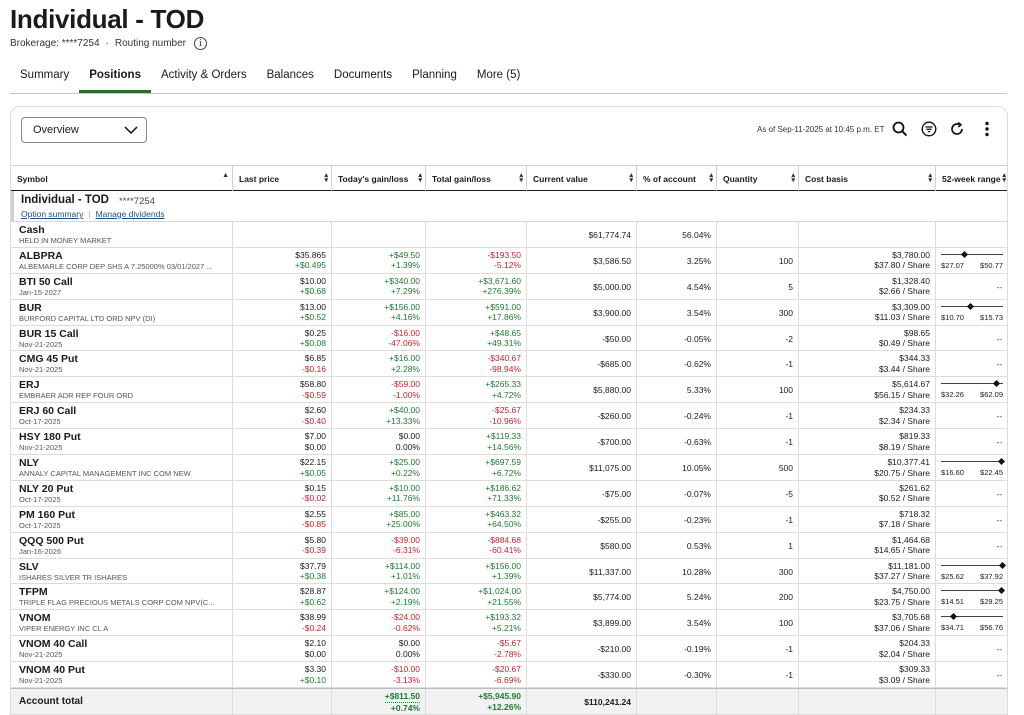 The width and height of the screenshot is (1024, 715). What do you see at coordinates (867, 178) in the screenshot?
I see `col-cost-basis: Cost basis ▴ ▾` at bounding box center [867, 178].